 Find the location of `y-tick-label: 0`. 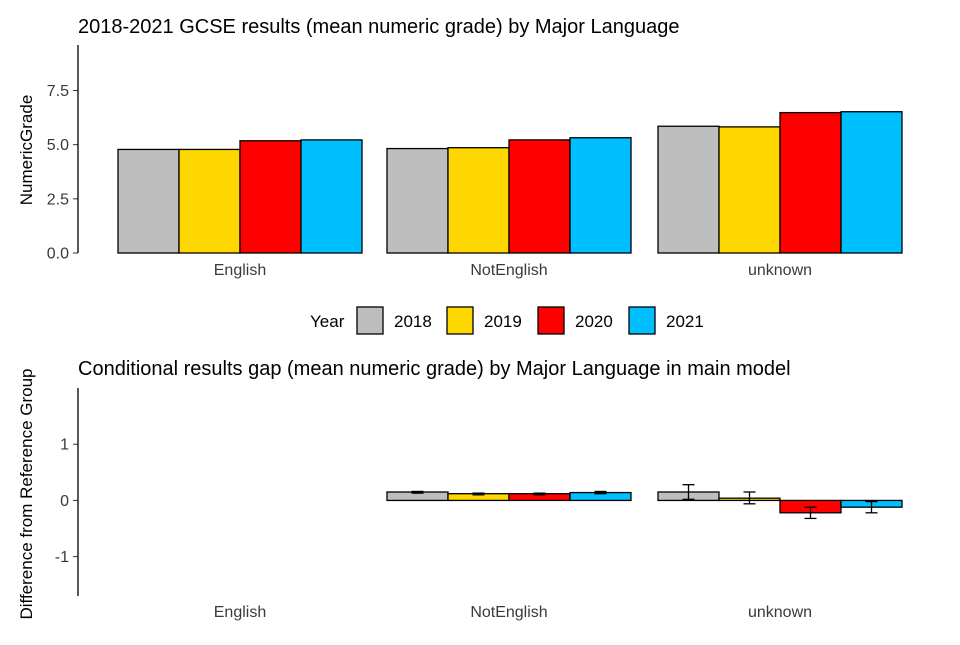

y-tick-label: 0 is located at coordinates (64, 501).